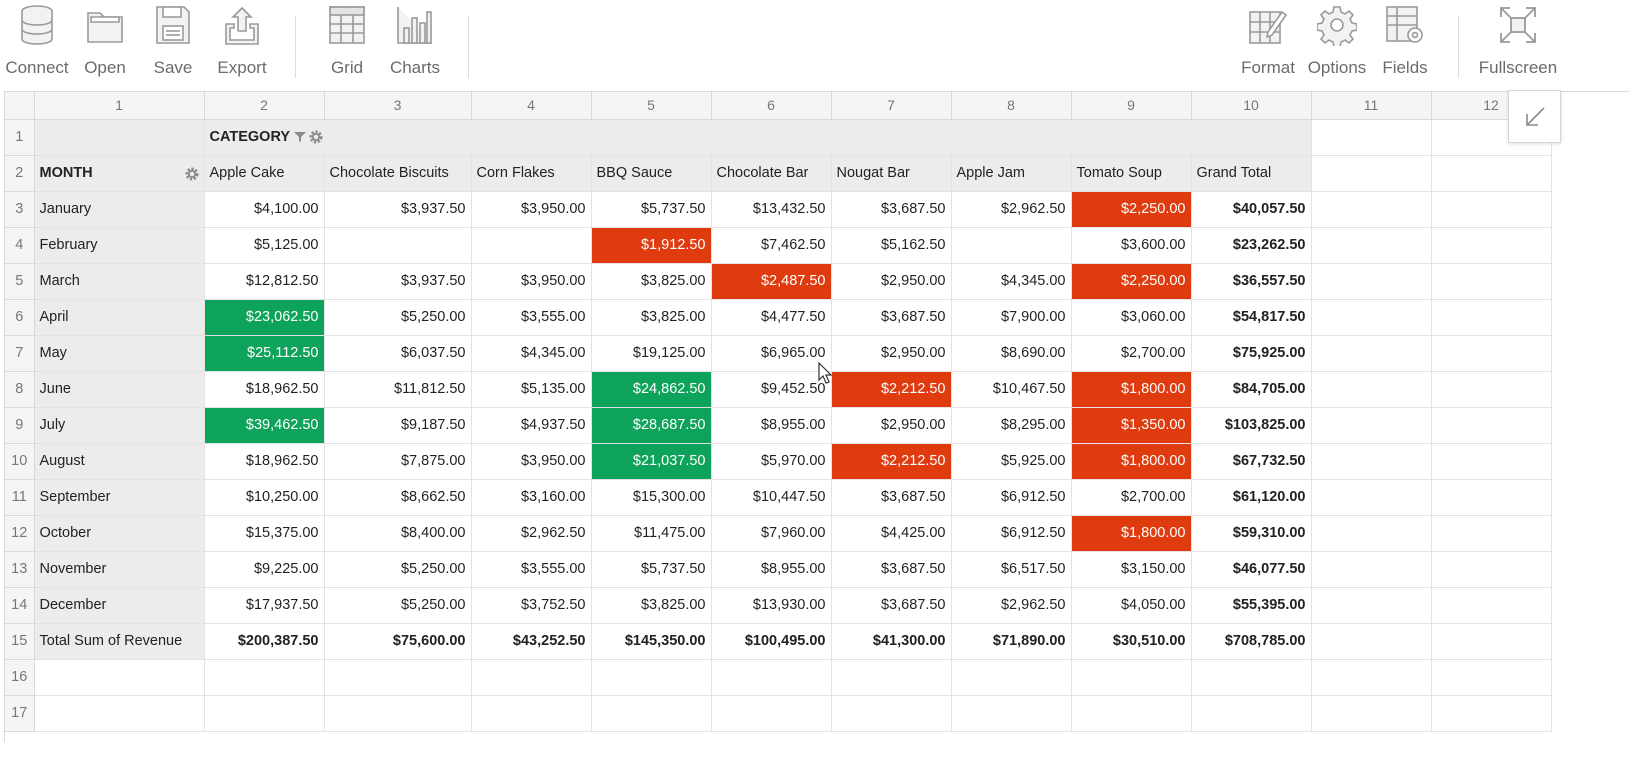  Describe the element at coordinates (891, 641) in the screenshot. I see `total-cell: $41,300.00` at that location.